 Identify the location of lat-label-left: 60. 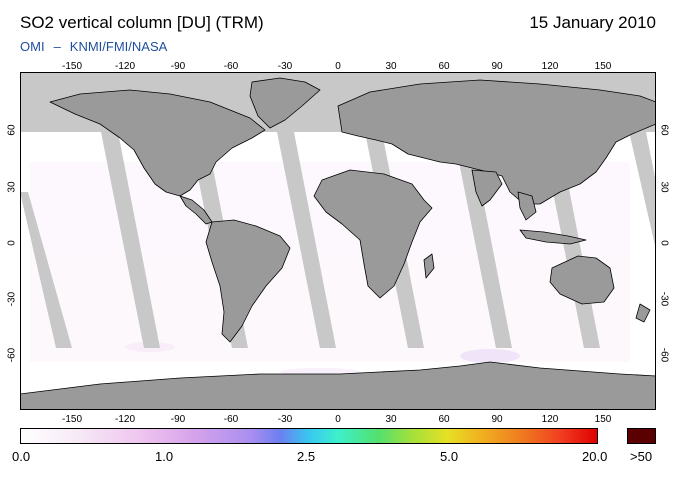
(12, 130).